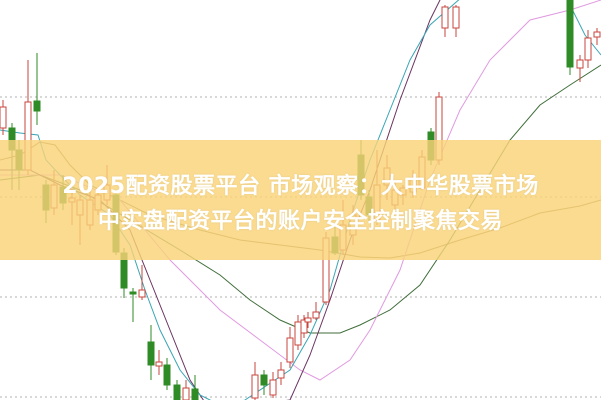 This screenshot has width=601, height=400. Describe the element at coordinates (300, 186) in the screenshot. I see `headline-line-1: 2025配资股票平台 市场观察：大中华股票市场` at that location.